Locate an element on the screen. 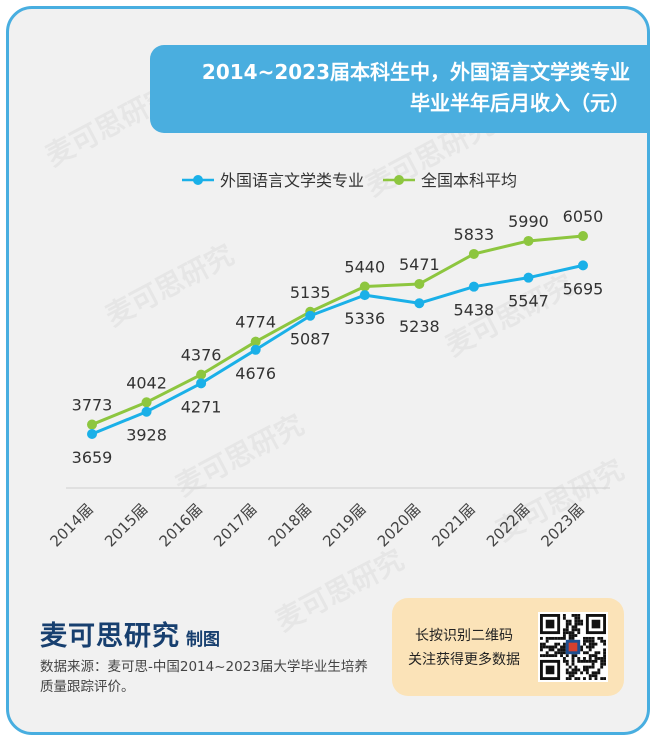  data-label: 6050 is located at coordinates (583, 216).